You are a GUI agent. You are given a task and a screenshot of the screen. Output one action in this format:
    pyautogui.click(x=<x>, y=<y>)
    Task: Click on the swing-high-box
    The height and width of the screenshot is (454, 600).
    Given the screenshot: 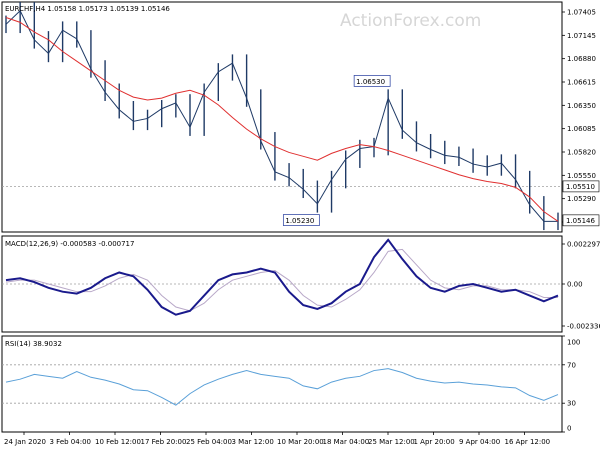 What is the action you would take?
    pyautogui.click(x=372, y=81)
    